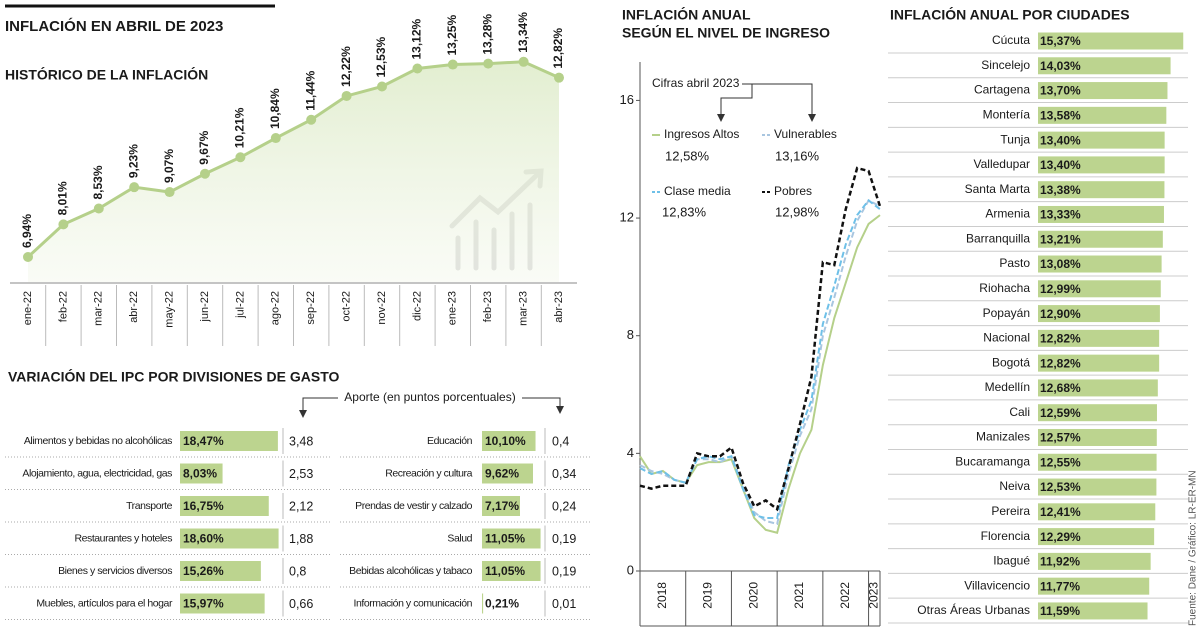 Image resolution: width=1200 pixels, height=636 pixels. What do you see at coordinates (1011, 362) in the screenshot?
I see `category-label: Bogotá` at bounding box center [1011, 362].